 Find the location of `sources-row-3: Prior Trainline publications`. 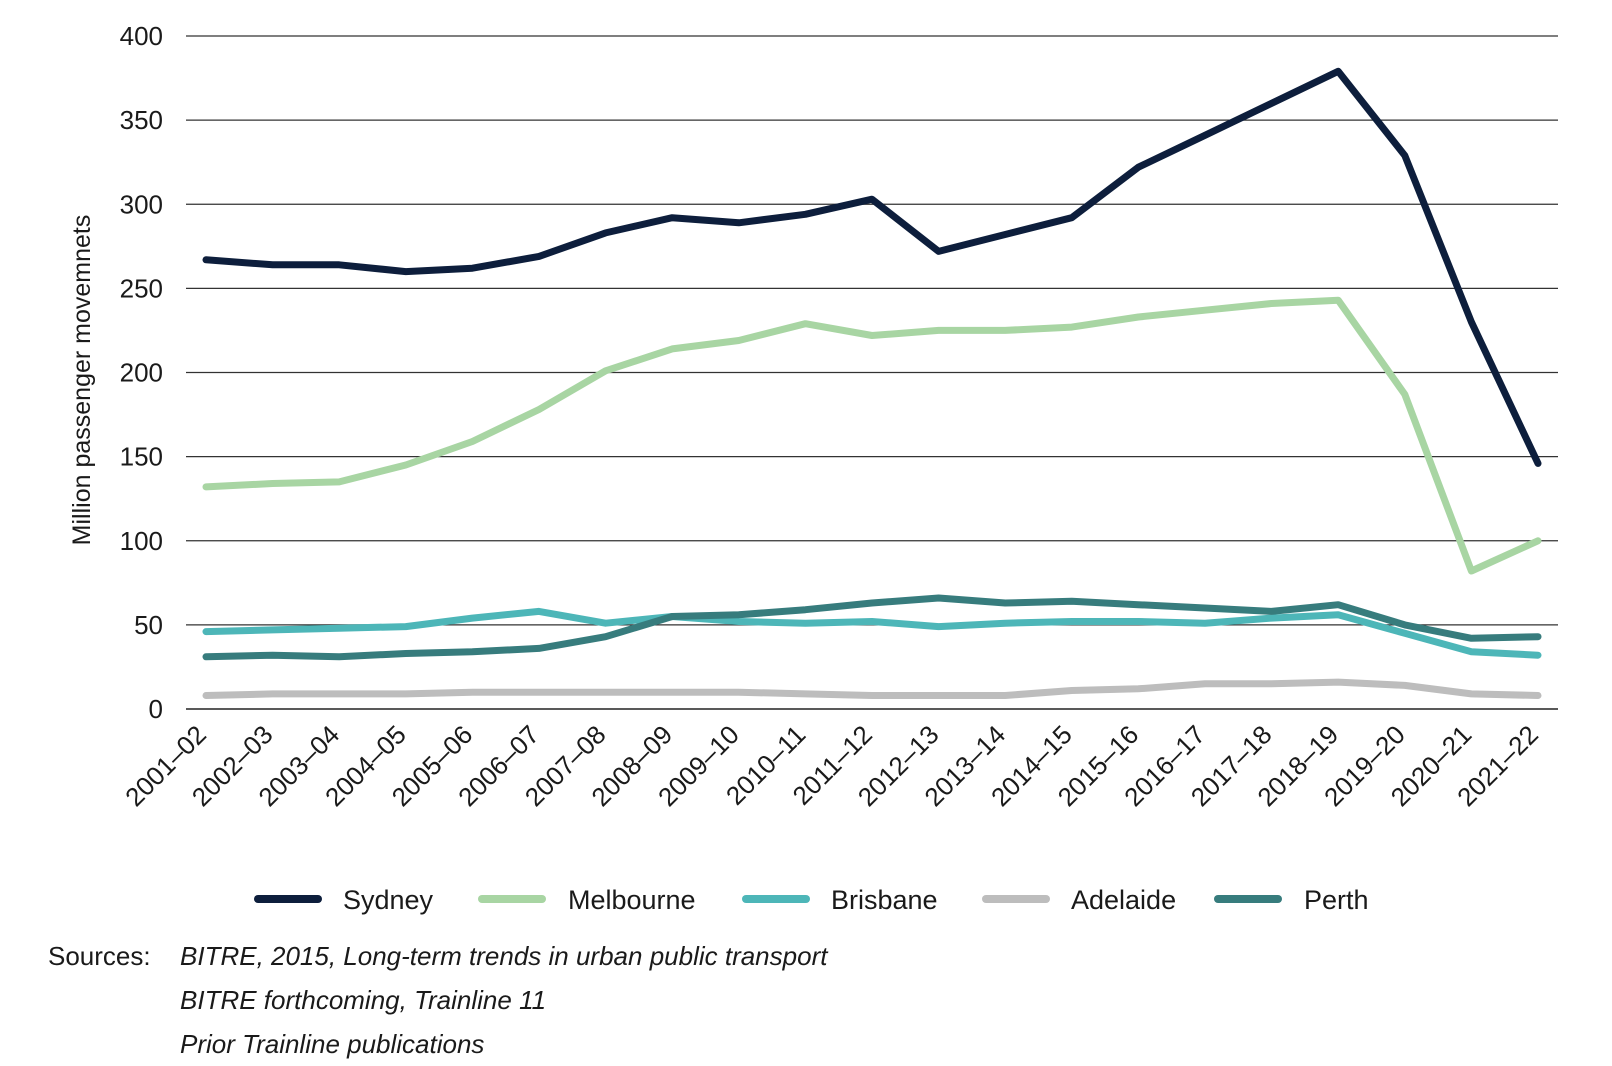

sources-row-3: Prior Trainline publications is located at coordinates (437, 1044).